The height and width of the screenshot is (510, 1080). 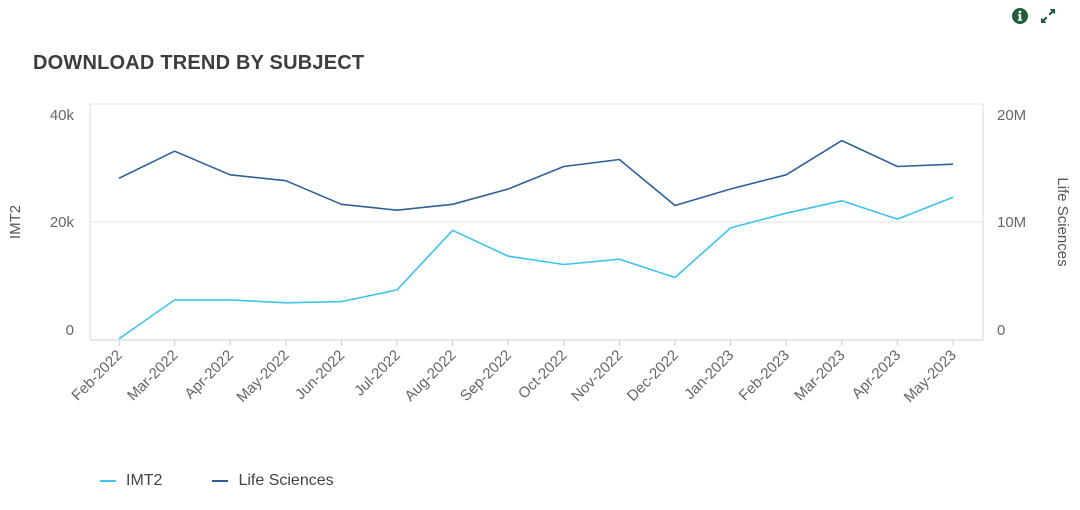 What do you see at coordinates (709, 375) in the screenshot?
I see `x-tick-label: Jan-2023` at bounding box center [709, 375].